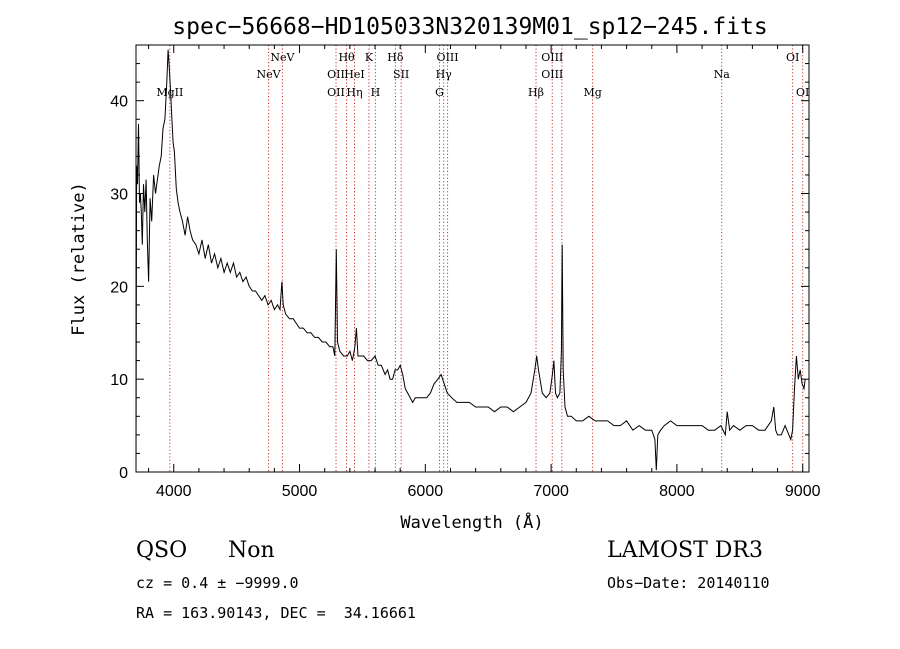 The width and height of the screenshot is (900, 649). What do you see at coordinates (792, 57) in the screenshot?
I see `spectral-line-label-20: OI` at bounding box center [792, 57].